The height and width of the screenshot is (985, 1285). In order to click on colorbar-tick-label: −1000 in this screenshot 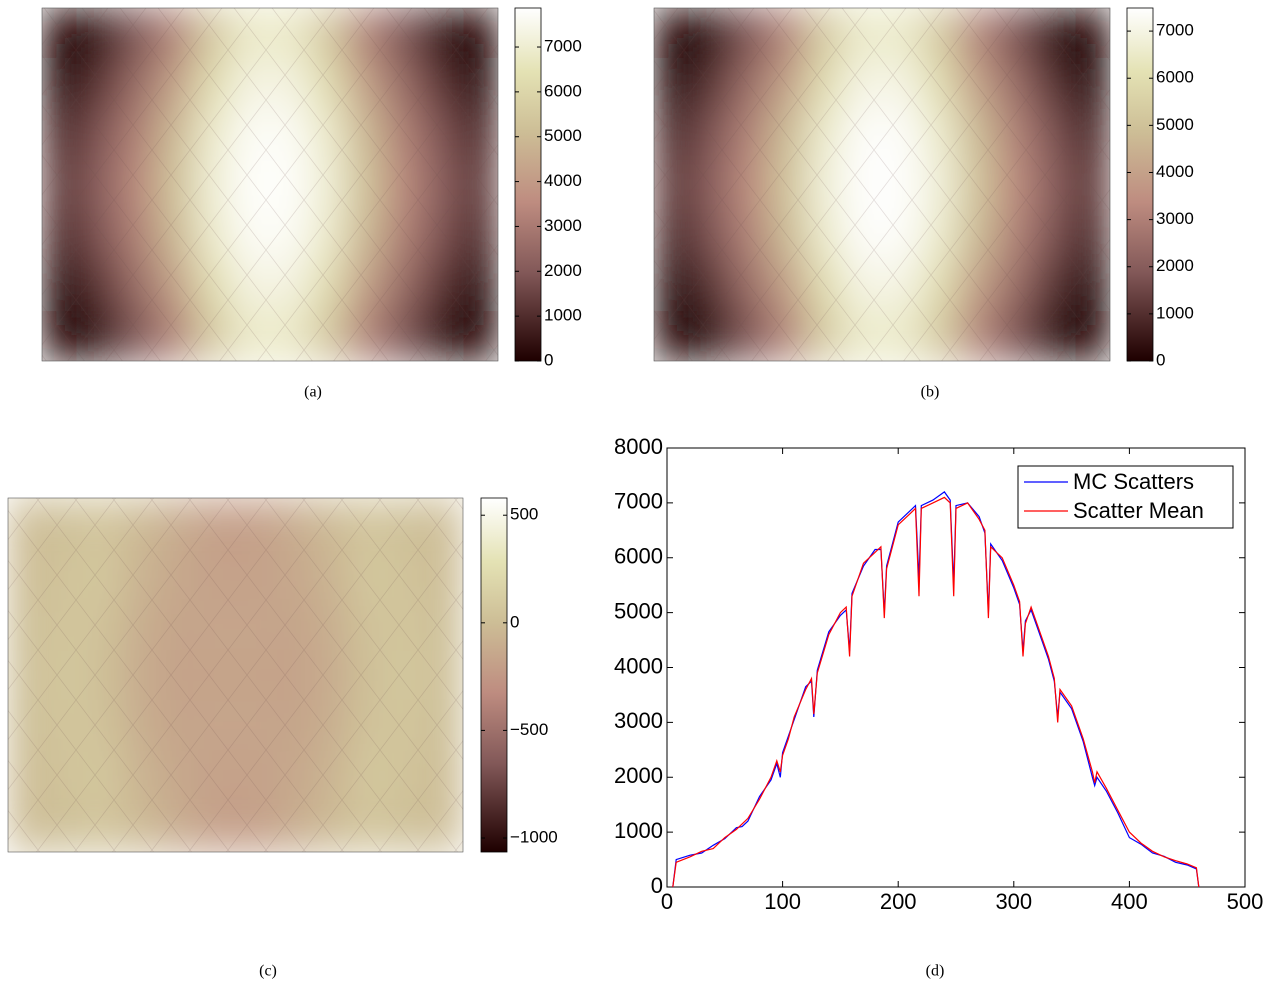, I will do `click(534, 836)`.